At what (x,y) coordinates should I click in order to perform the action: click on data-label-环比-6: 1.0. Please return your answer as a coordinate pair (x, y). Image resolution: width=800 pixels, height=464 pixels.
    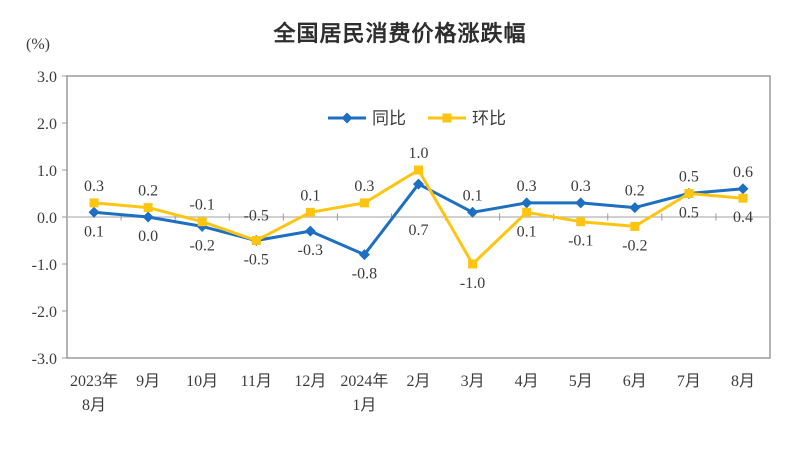
    Looking at the image, I should click on (419, 153).